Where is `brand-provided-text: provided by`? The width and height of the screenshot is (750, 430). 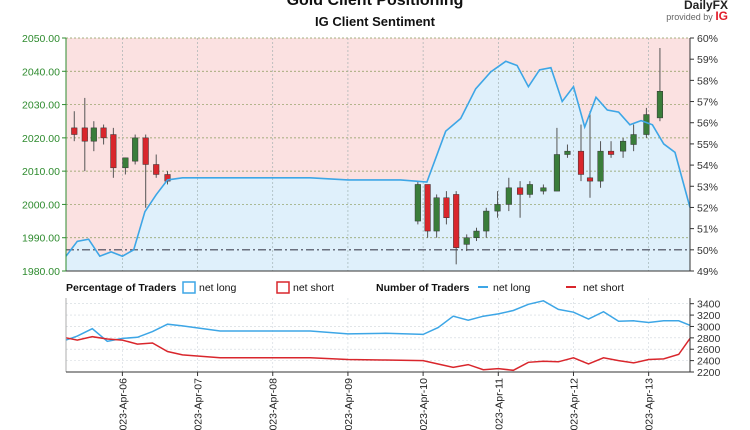 brand-provided-text: provided by is located at coordinates (689, 17).